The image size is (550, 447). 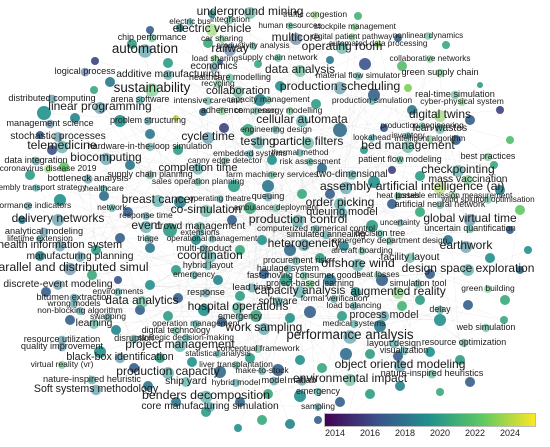 I want to click on keyword-label: design space exploration, so click(x=468, y=268).